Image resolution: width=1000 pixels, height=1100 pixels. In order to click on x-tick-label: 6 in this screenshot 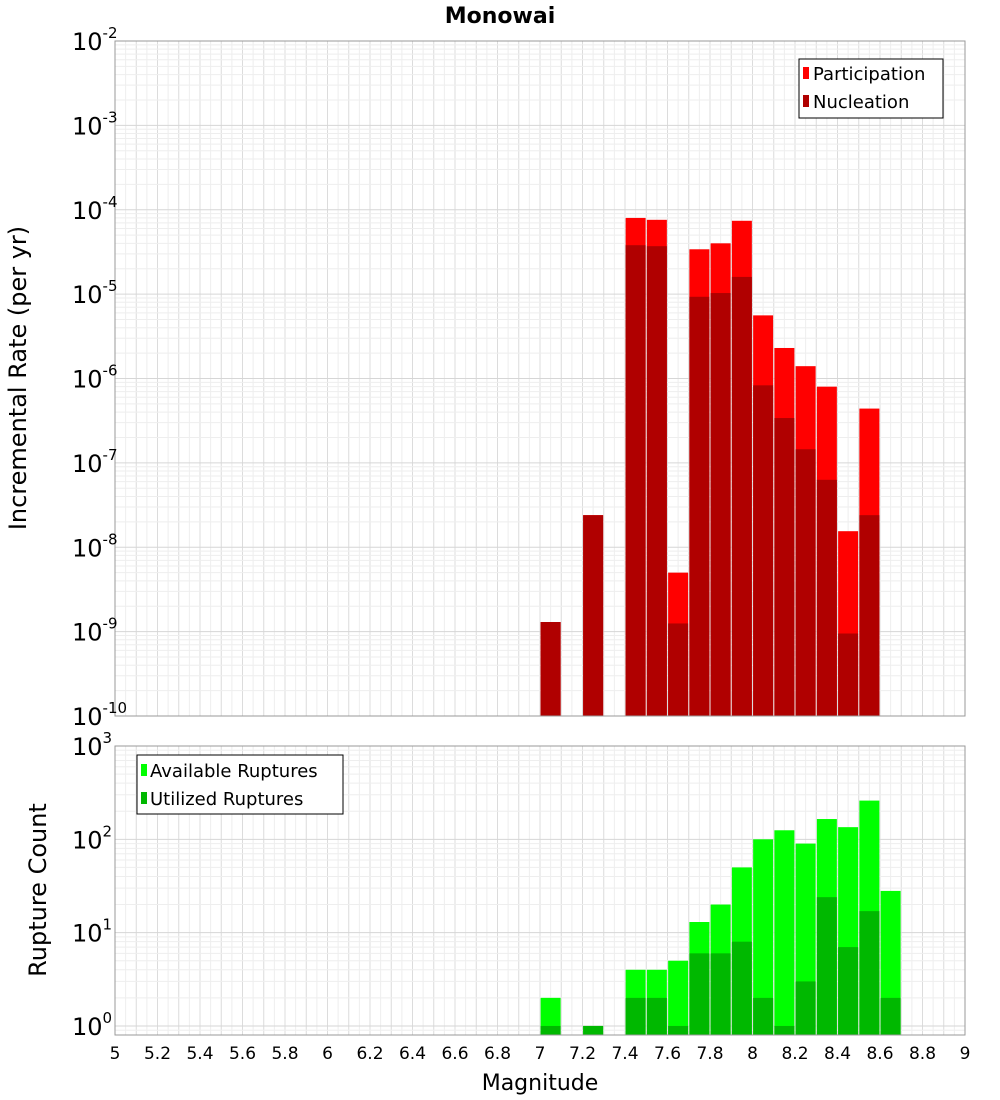, I will do `click(327, 1054)`.